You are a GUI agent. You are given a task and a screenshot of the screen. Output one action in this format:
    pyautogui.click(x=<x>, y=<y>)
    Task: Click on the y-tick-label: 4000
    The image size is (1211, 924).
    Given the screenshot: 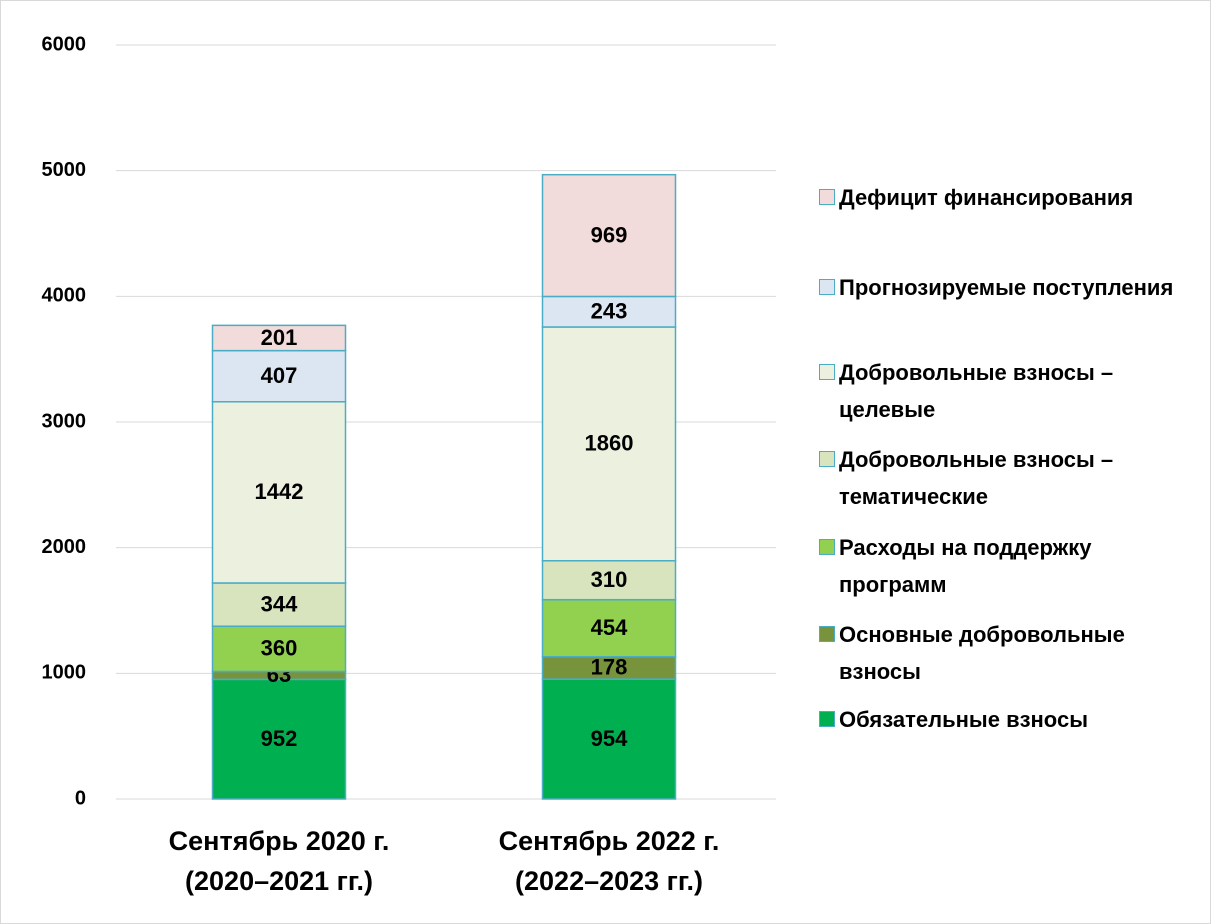 What is the action you would take?
    pyautogui.click(x=64, y=296)
    